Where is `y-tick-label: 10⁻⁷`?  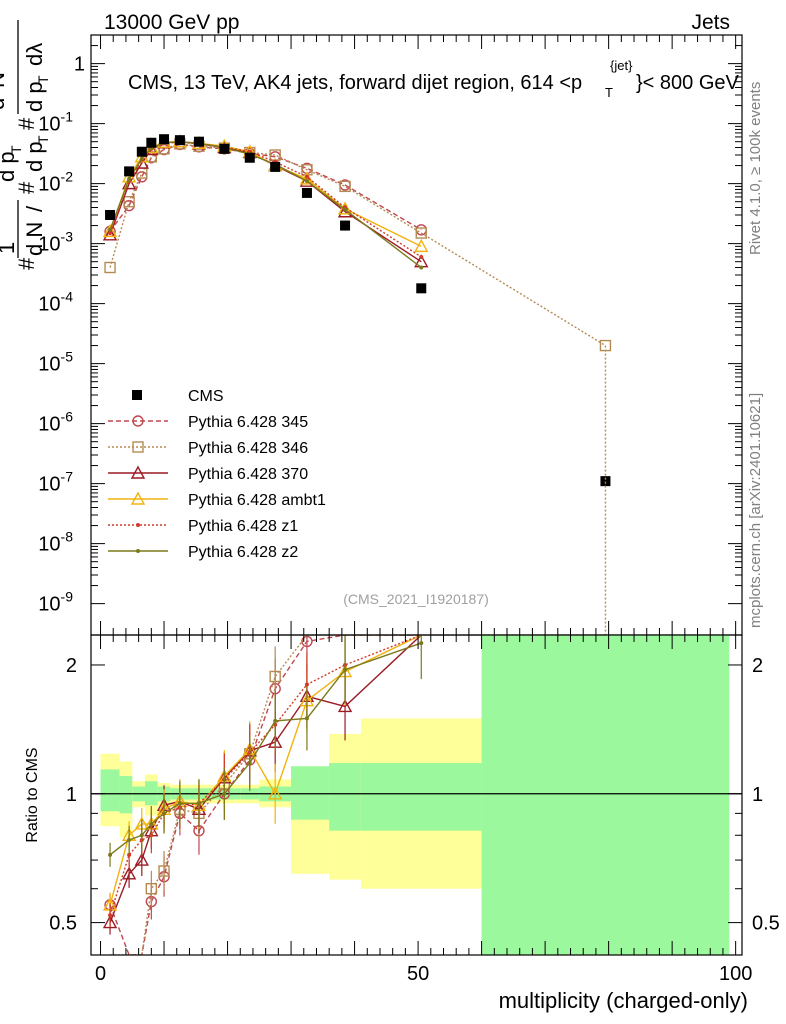 y-tick-label: 10⁻⁷ is located at coordinates (55, 482).